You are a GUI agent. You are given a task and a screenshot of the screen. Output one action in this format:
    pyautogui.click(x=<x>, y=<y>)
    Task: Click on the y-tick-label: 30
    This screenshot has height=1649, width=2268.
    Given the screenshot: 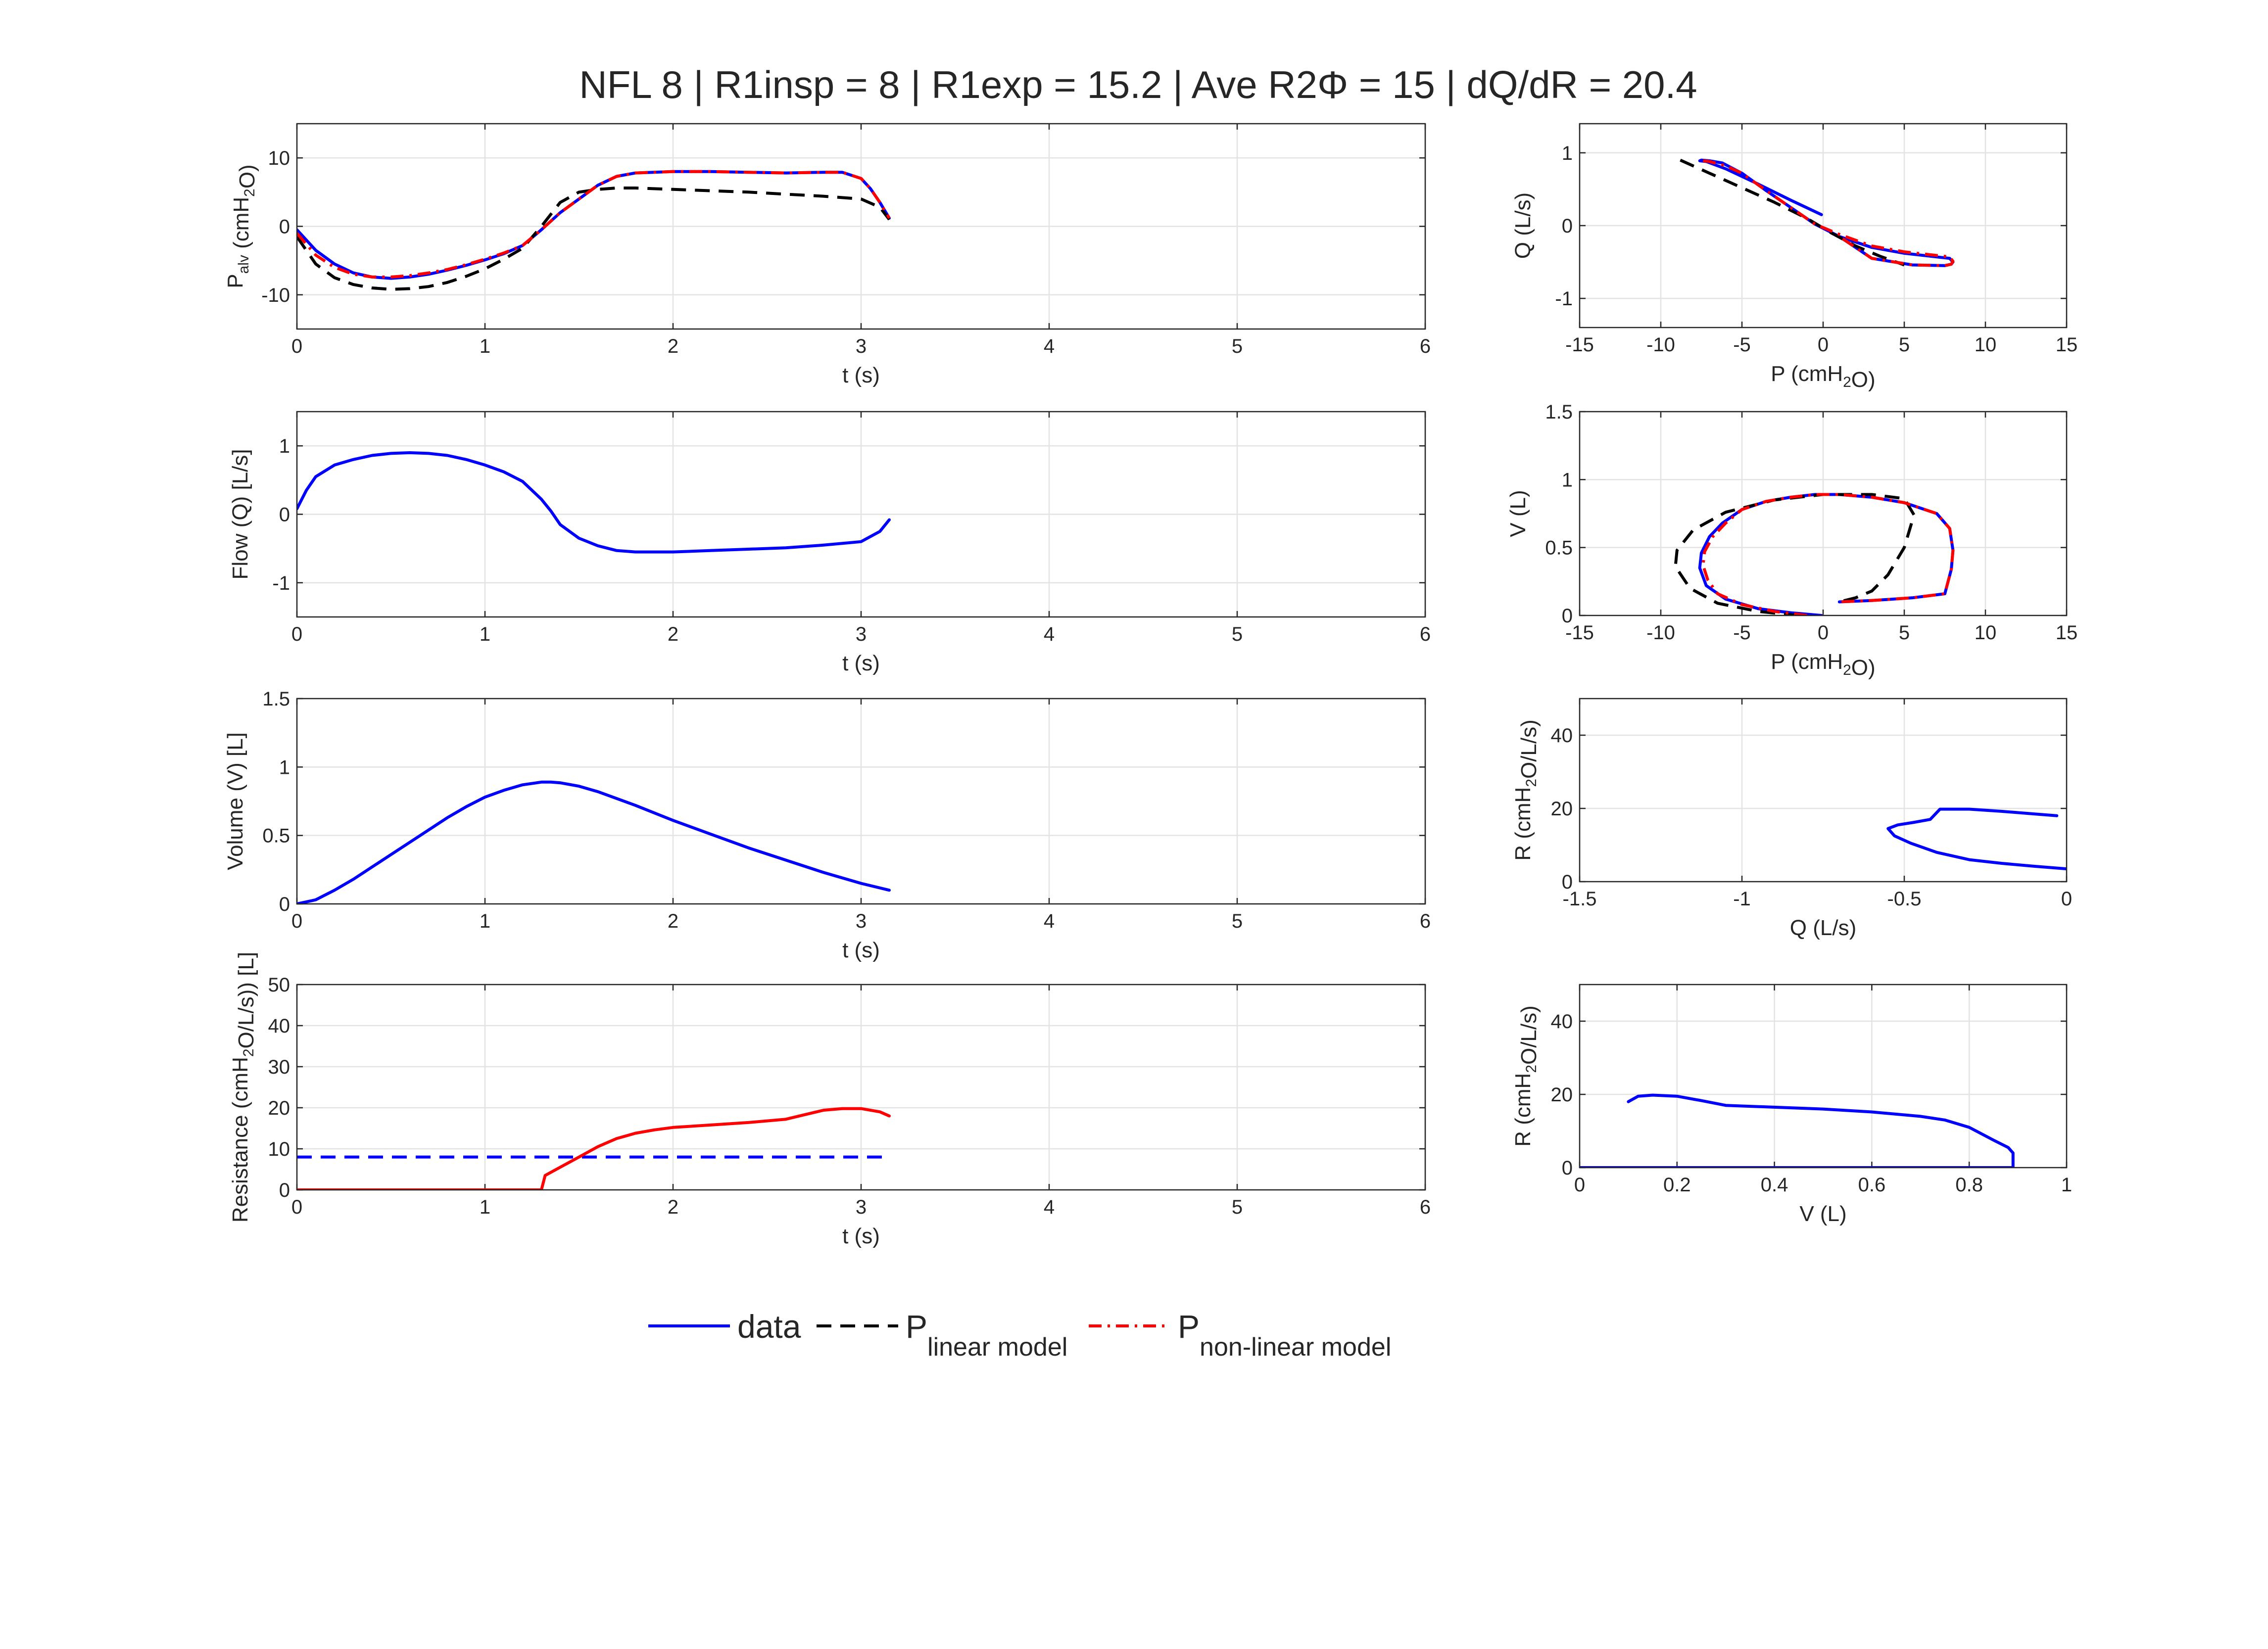 What is the action you would take?
    pyautogui.click(x=279, y=1067)
    